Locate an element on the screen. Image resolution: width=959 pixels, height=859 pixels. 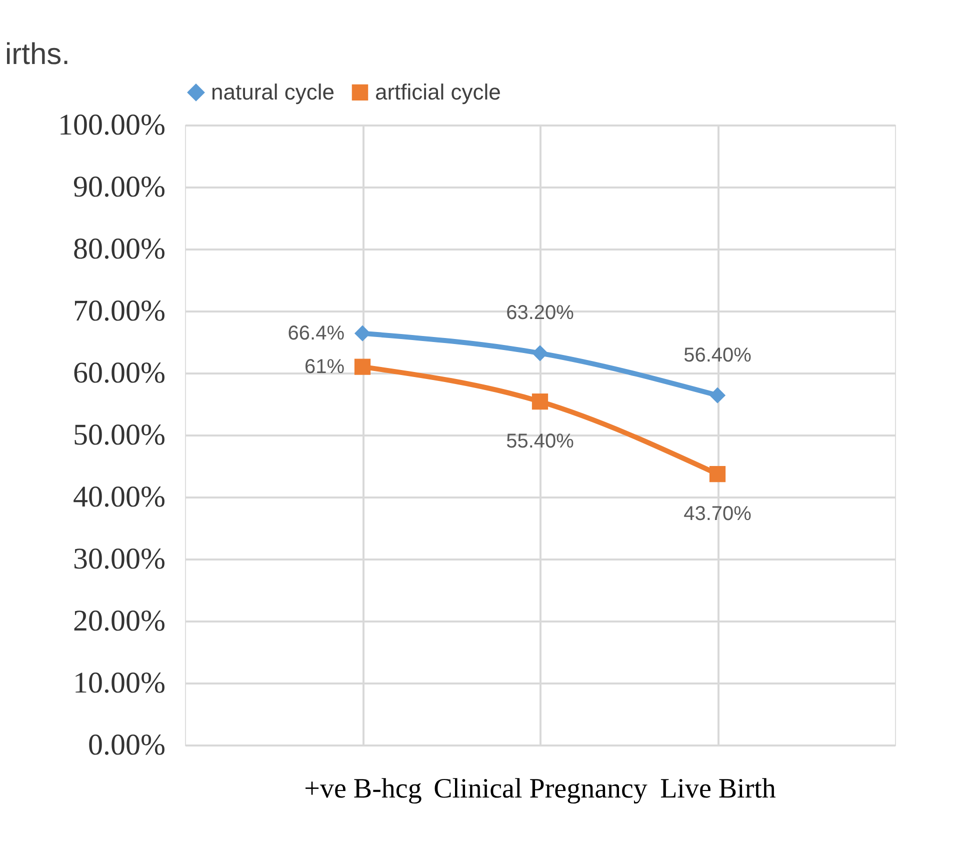
data-label: 63.20% is located at coordinates (540, 313).